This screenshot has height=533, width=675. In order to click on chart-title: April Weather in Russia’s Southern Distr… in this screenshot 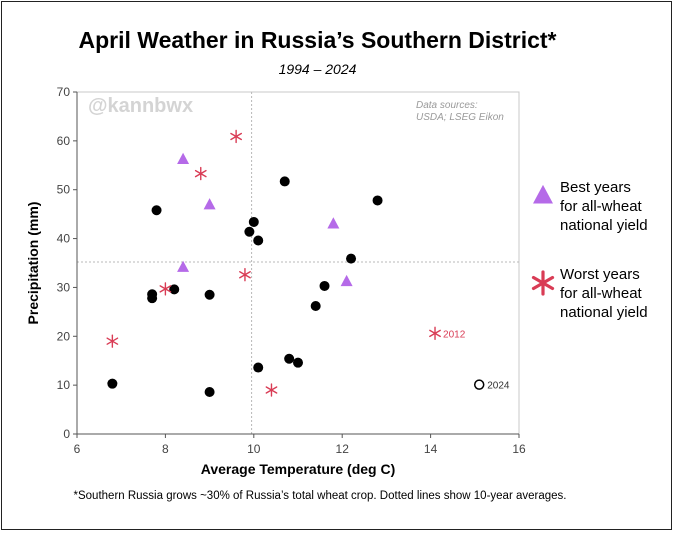, I will do `click(317, 40)`.